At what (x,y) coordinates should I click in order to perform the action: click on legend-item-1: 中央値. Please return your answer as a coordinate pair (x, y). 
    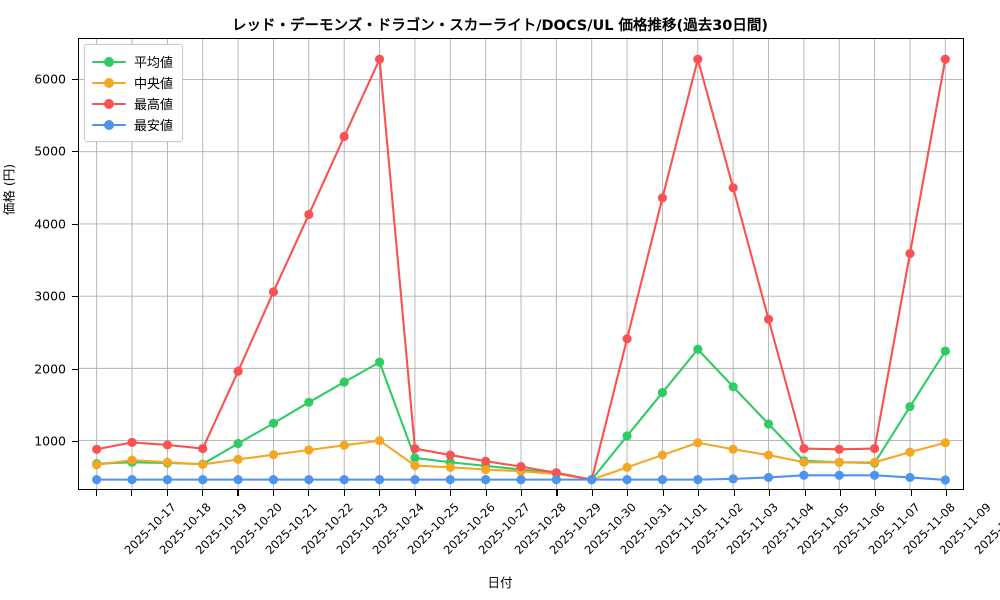
    Looking at the image, I should click on (132, 82).